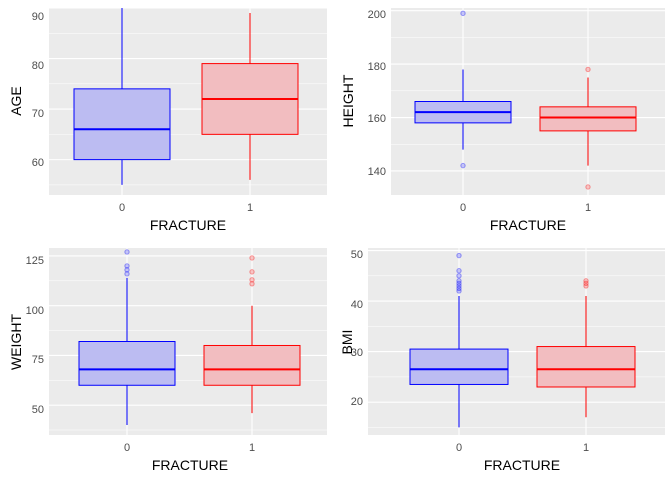 This screenshot has height=480, width=672. I want to click on y-axis-title: BMI, so click(347, 342).